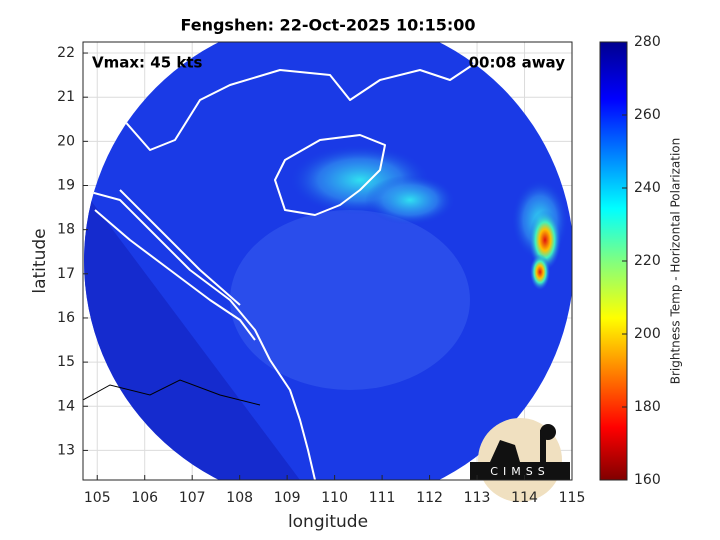 This screenshot has height=540, width=720. What do you see at coordinates (66, 141) in the screenshot?
I see `y-tick-label: 20` at bounding box center [66, 141].